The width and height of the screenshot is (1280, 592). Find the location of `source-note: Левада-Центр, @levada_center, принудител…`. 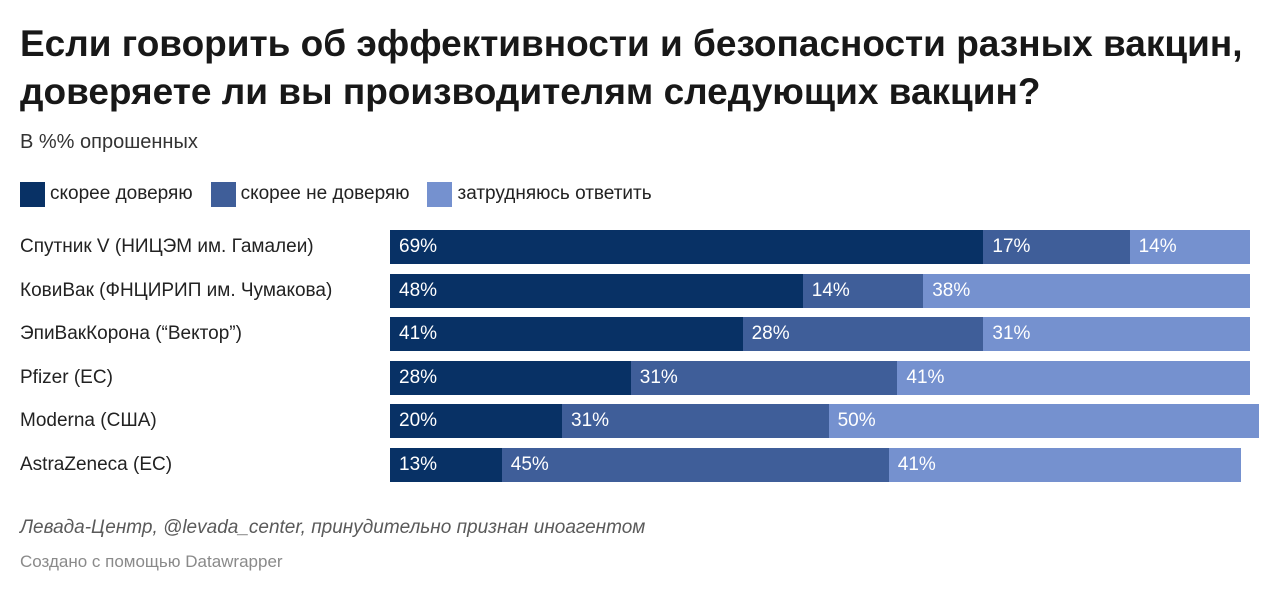

source-note: Левада-Центр, @levada_center, принудител… is located at coordinates (333, 527).